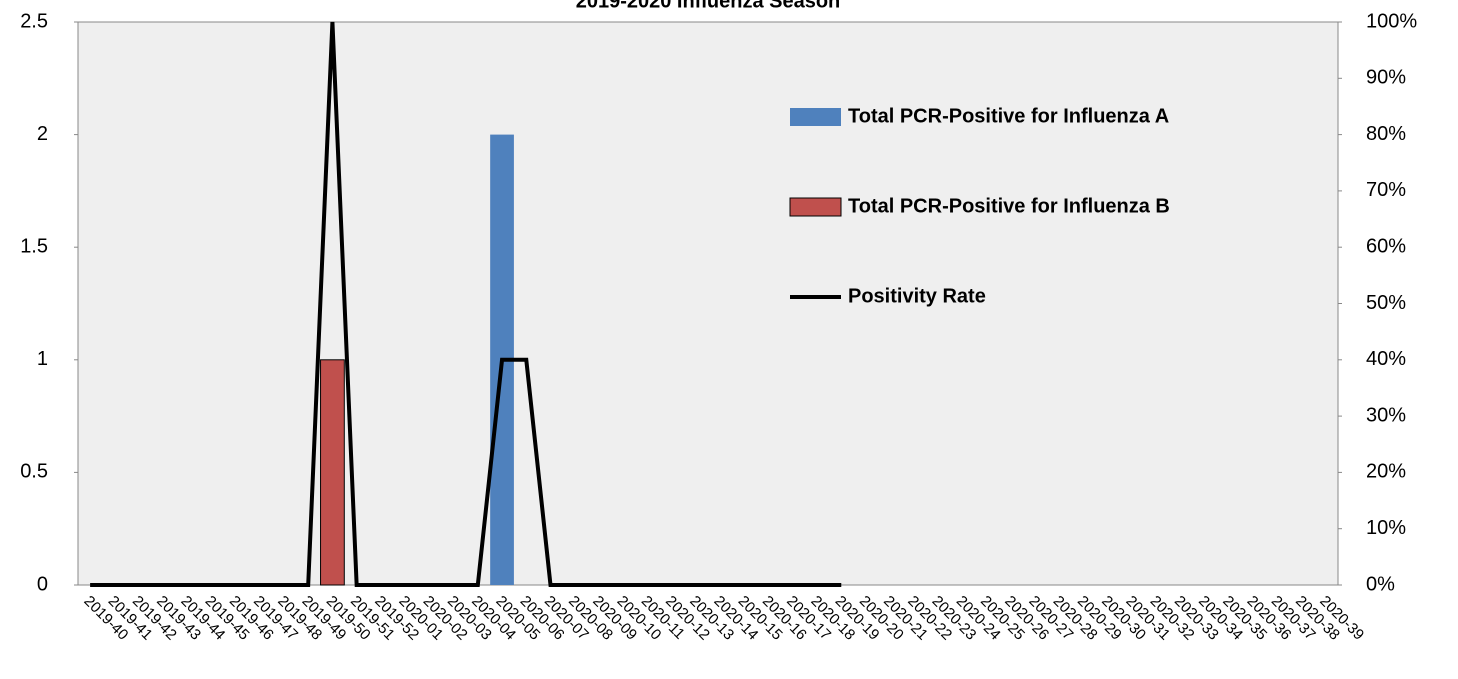 The width and height of the screenshot is (1458, 679). I want to click on y2-tick-label: 20%, so click(1386, 472).